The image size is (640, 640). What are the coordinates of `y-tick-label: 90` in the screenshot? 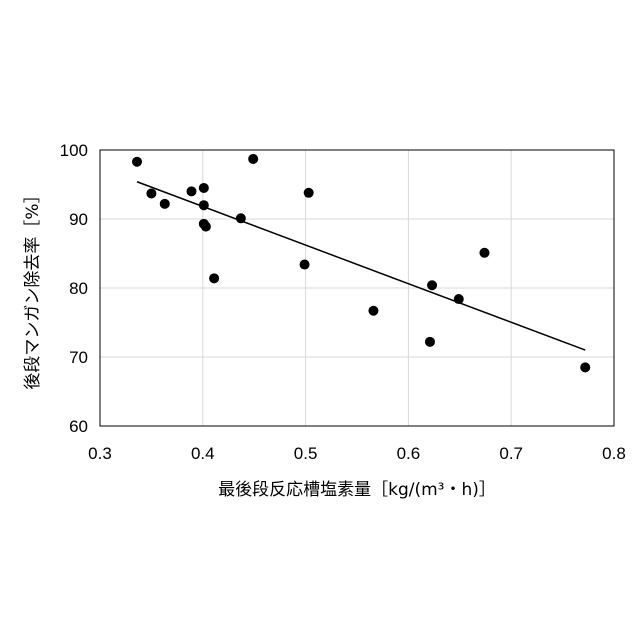 It's located at (78, 219).